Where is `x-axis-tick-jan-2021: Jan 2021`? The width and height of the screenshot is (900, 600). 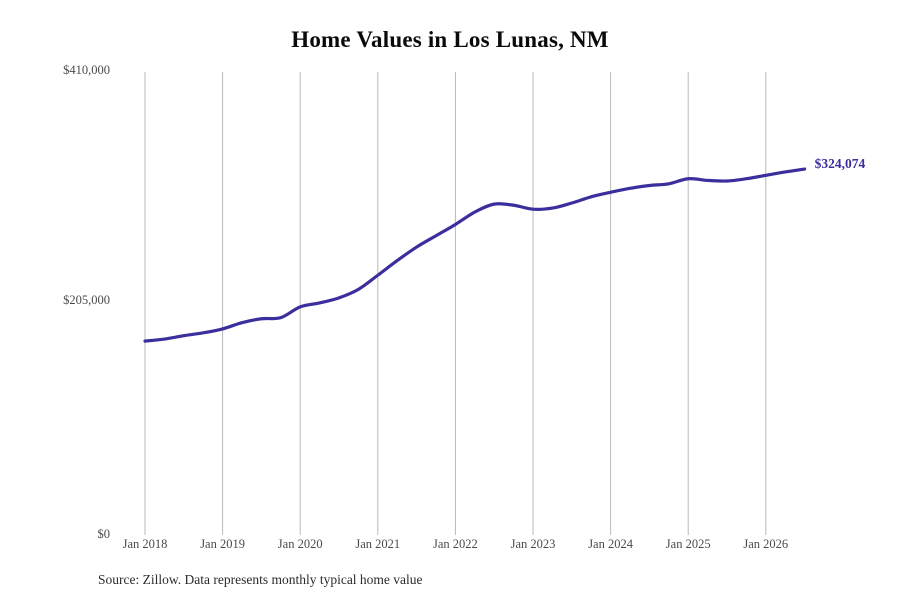 x-axis-tick-jan-2021: Jan 2021 is located at coordinates (378, 544).